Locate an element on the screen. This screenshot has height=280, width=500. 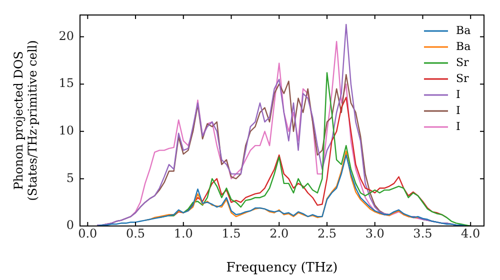
x-tick-label: 3.0 is located at coordinates (374, 233).